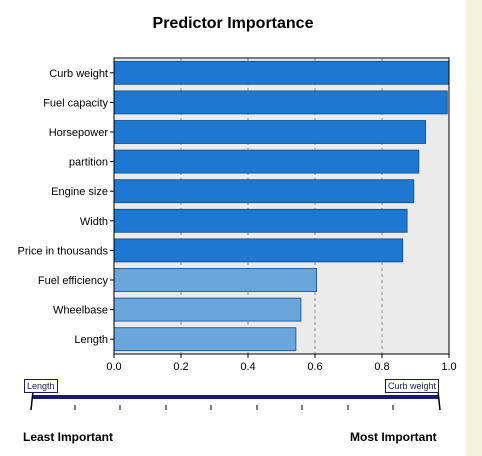 This screenshot has height=456, width=482. Describe the element at coordinates (439, 400) in the screenshot. I see `slider-right-handle` at that location.